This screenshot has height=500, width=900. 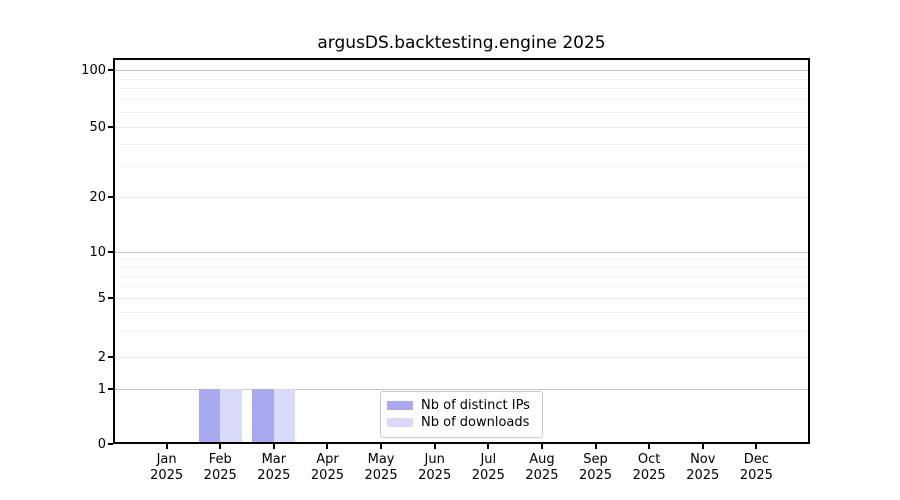 I want to click on y-tick-label: 50, so click(x=97, y=127).